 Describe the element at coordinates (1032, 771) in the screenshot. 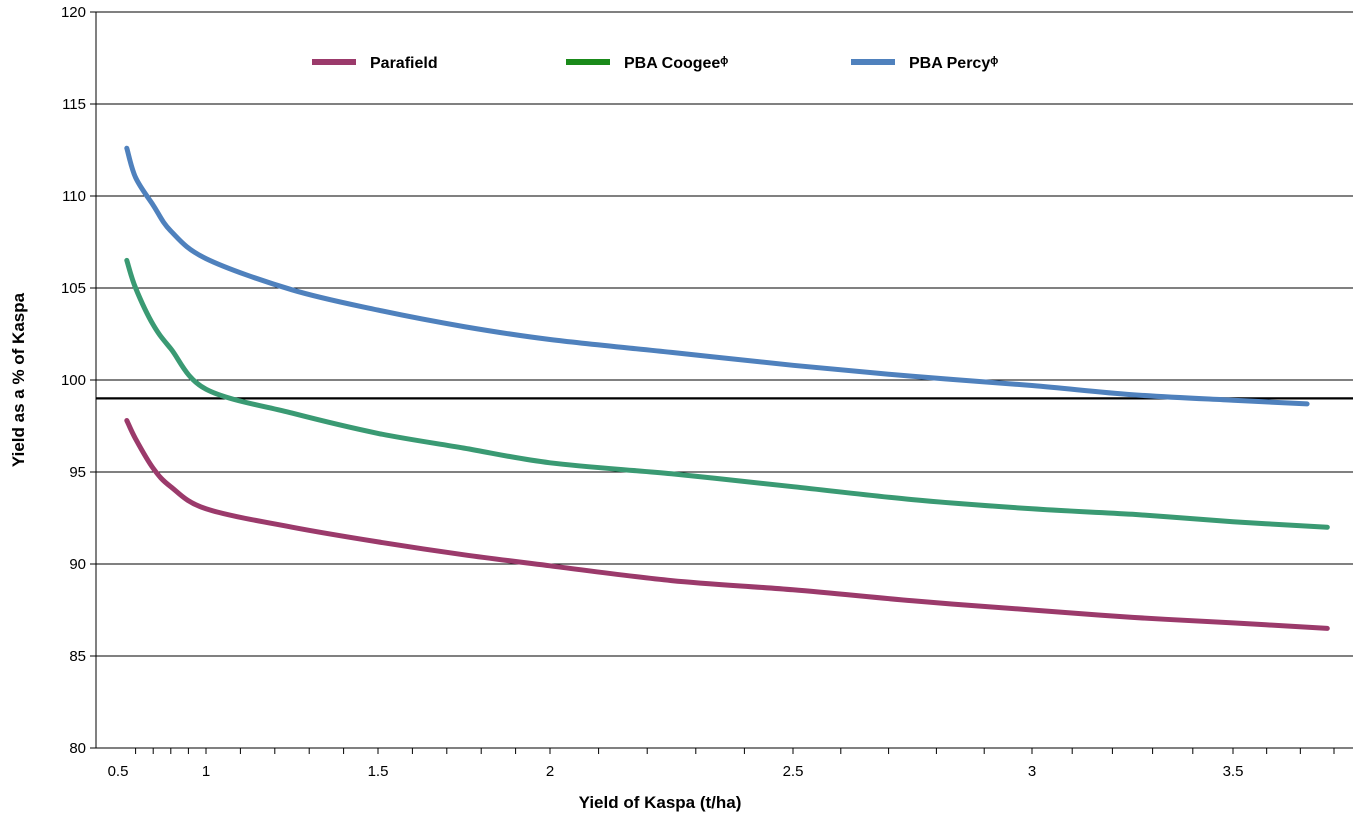

I see `x-tick-label: 3` at that location.